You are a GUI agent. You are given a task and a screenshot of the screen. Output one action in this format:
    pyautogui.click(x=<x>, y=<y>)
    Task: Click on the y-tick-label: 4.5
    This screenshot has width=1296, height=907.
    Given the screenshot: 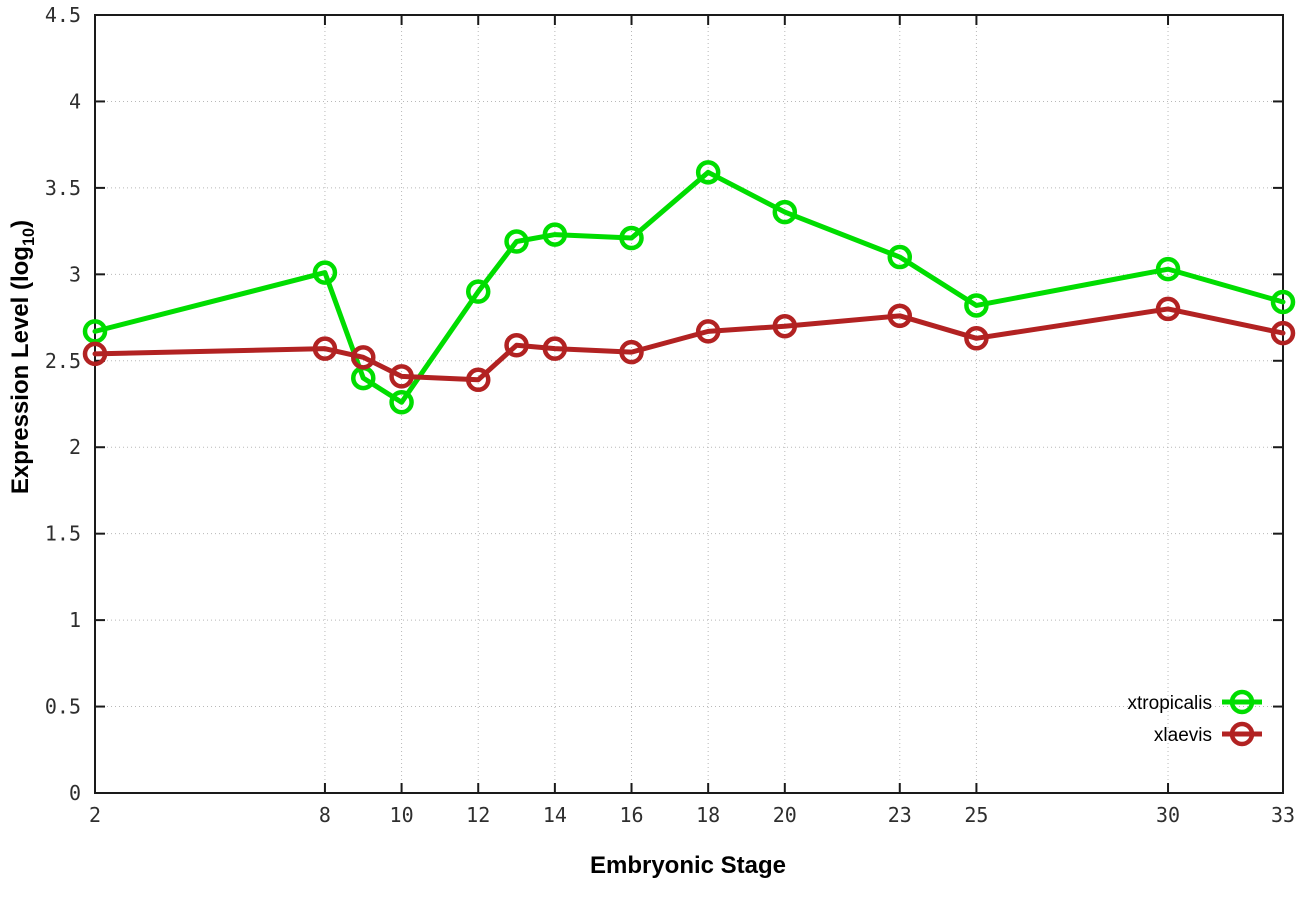 What is the action you would take?
    pyautogui.click(x=63, y=15)
    